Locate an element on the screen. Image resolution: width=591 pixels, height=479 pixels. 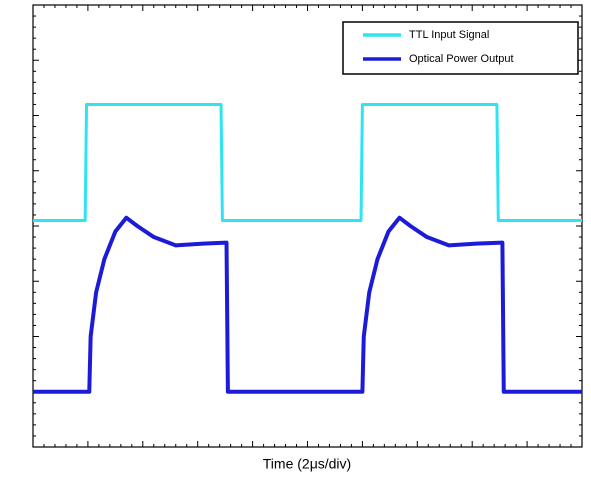
legend-box is located at coordinates (460, 48).